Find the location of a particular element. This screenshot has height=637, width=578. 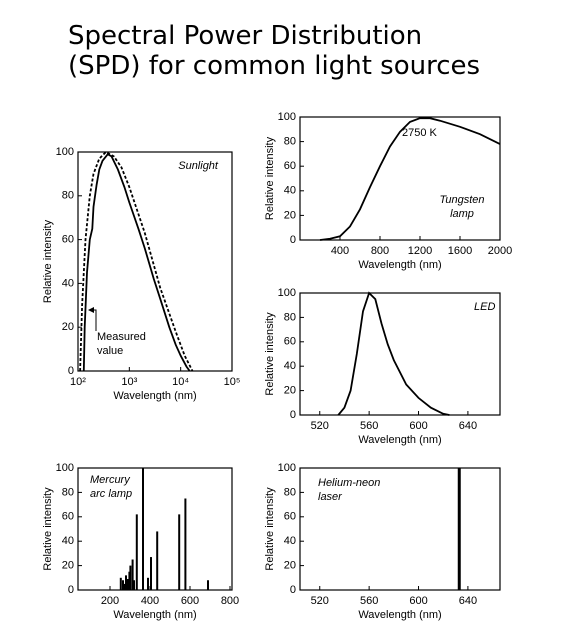

annotation: Measured is located at coordinates (121, 337).